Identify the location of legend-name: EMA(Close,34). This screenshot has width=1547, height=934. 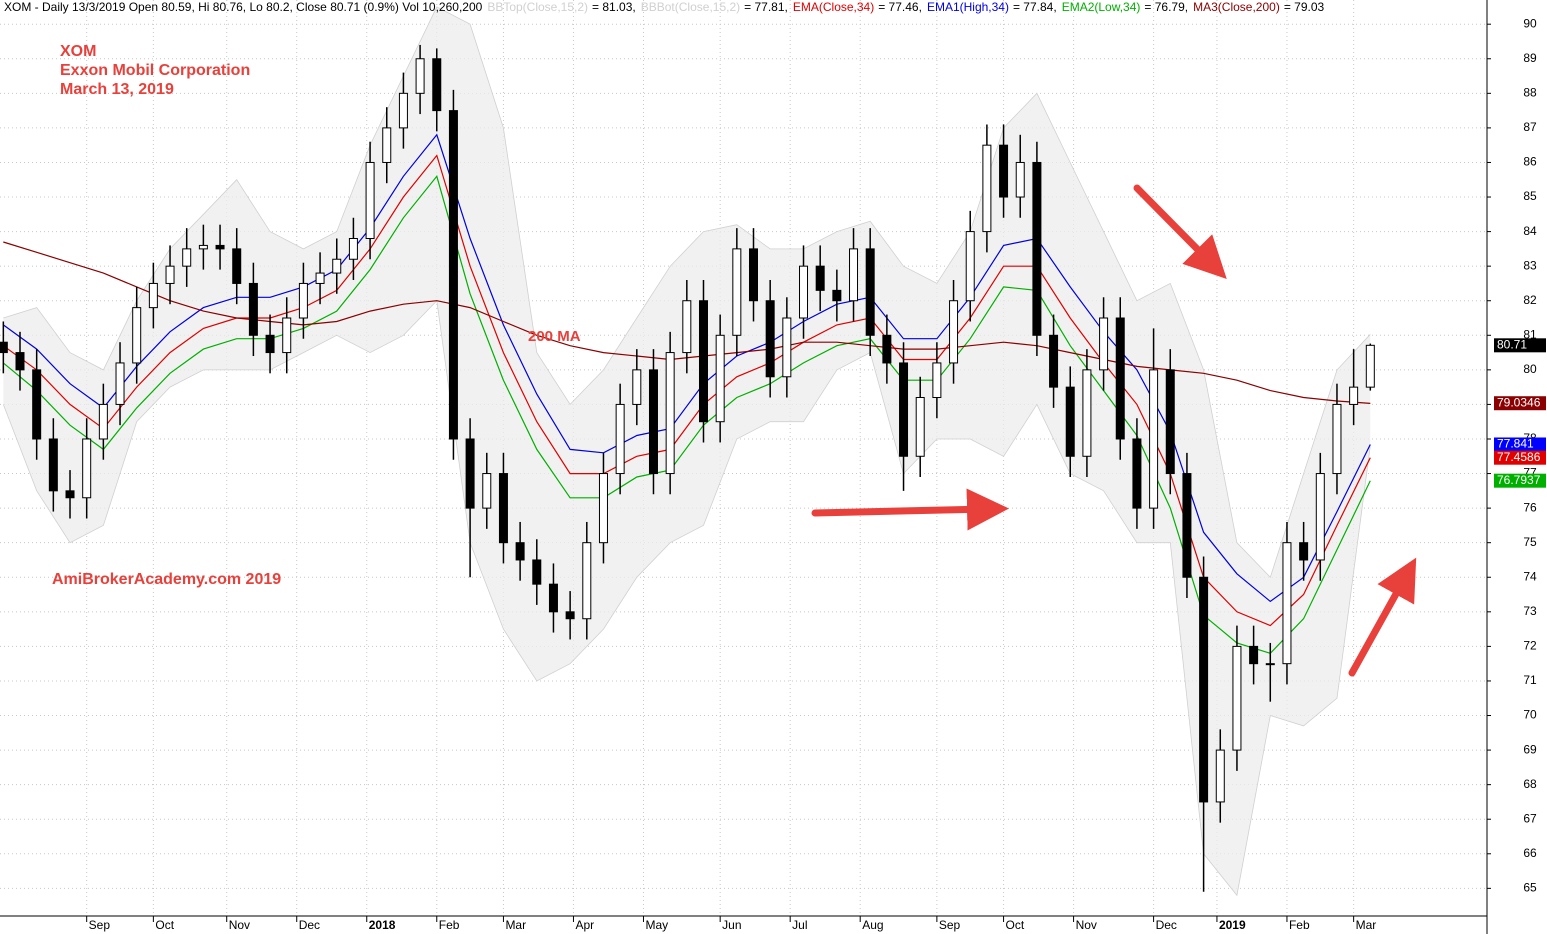
(833, 7).